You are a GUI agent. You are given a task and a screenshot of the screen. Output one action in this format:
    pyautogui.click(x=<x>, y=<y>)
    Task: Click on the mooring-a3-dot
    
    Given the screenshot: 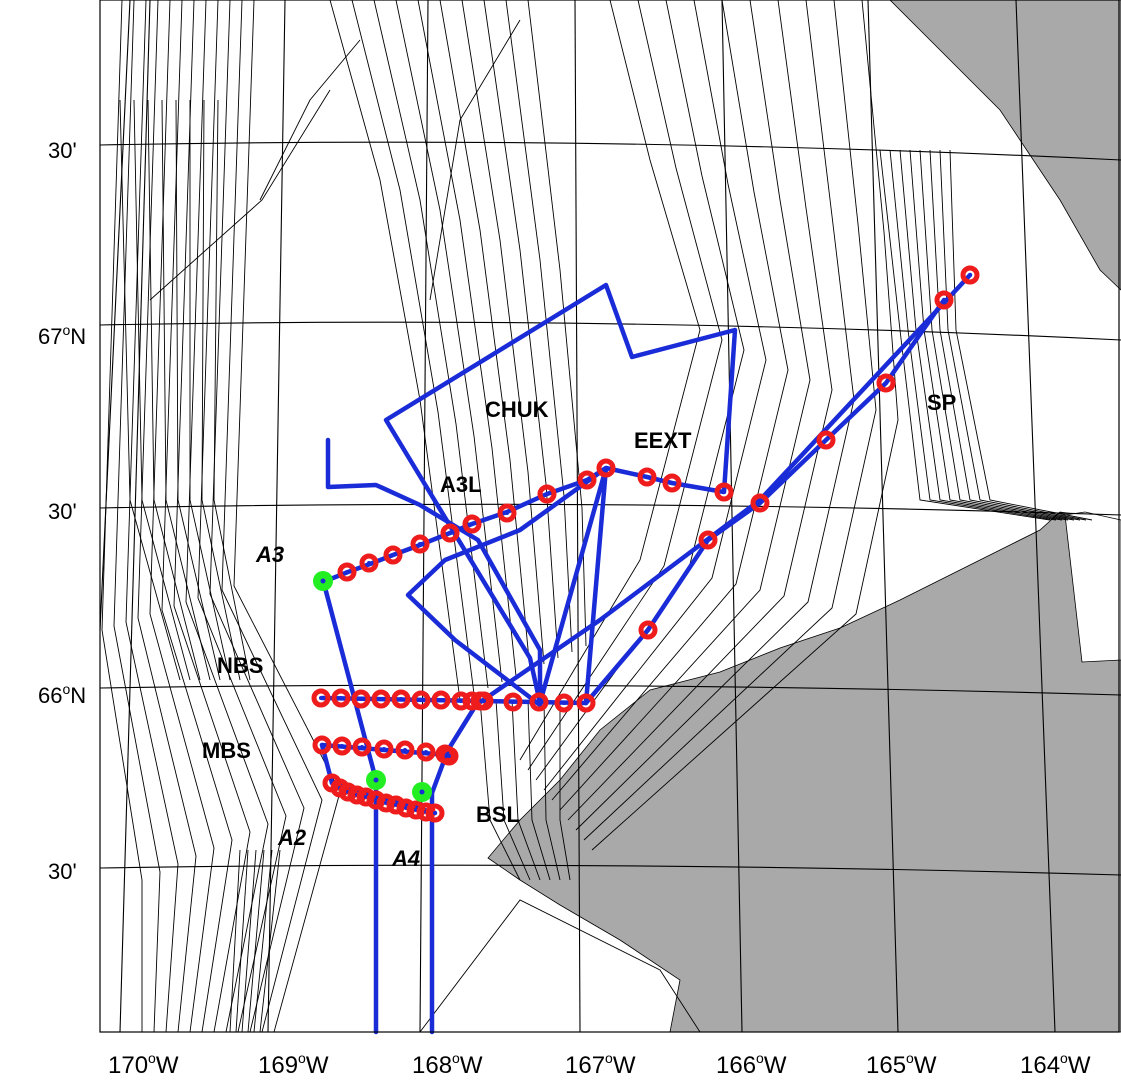 What is the action you would take?
    pyautogui.click(x=323, y=581)
    